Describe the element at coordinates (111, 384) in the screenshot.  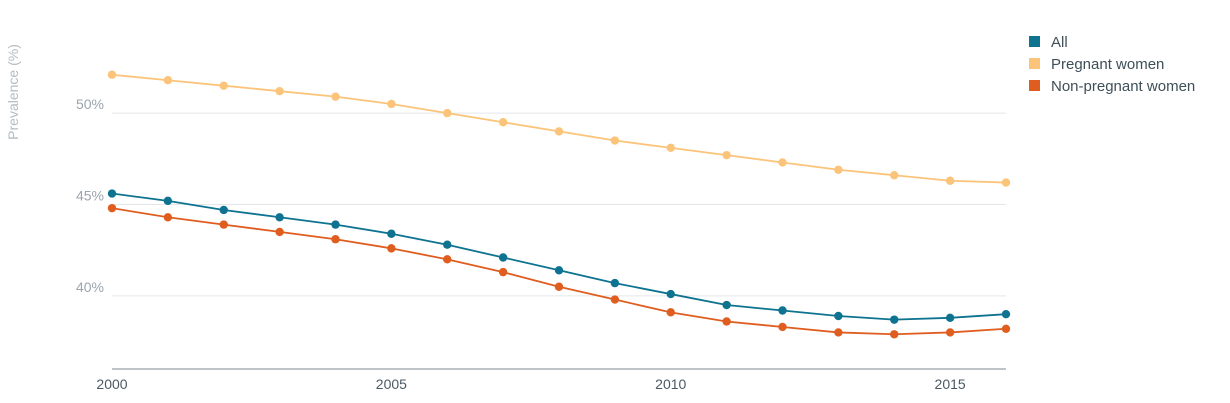
I see `x-tick-label: 2000` at that location.